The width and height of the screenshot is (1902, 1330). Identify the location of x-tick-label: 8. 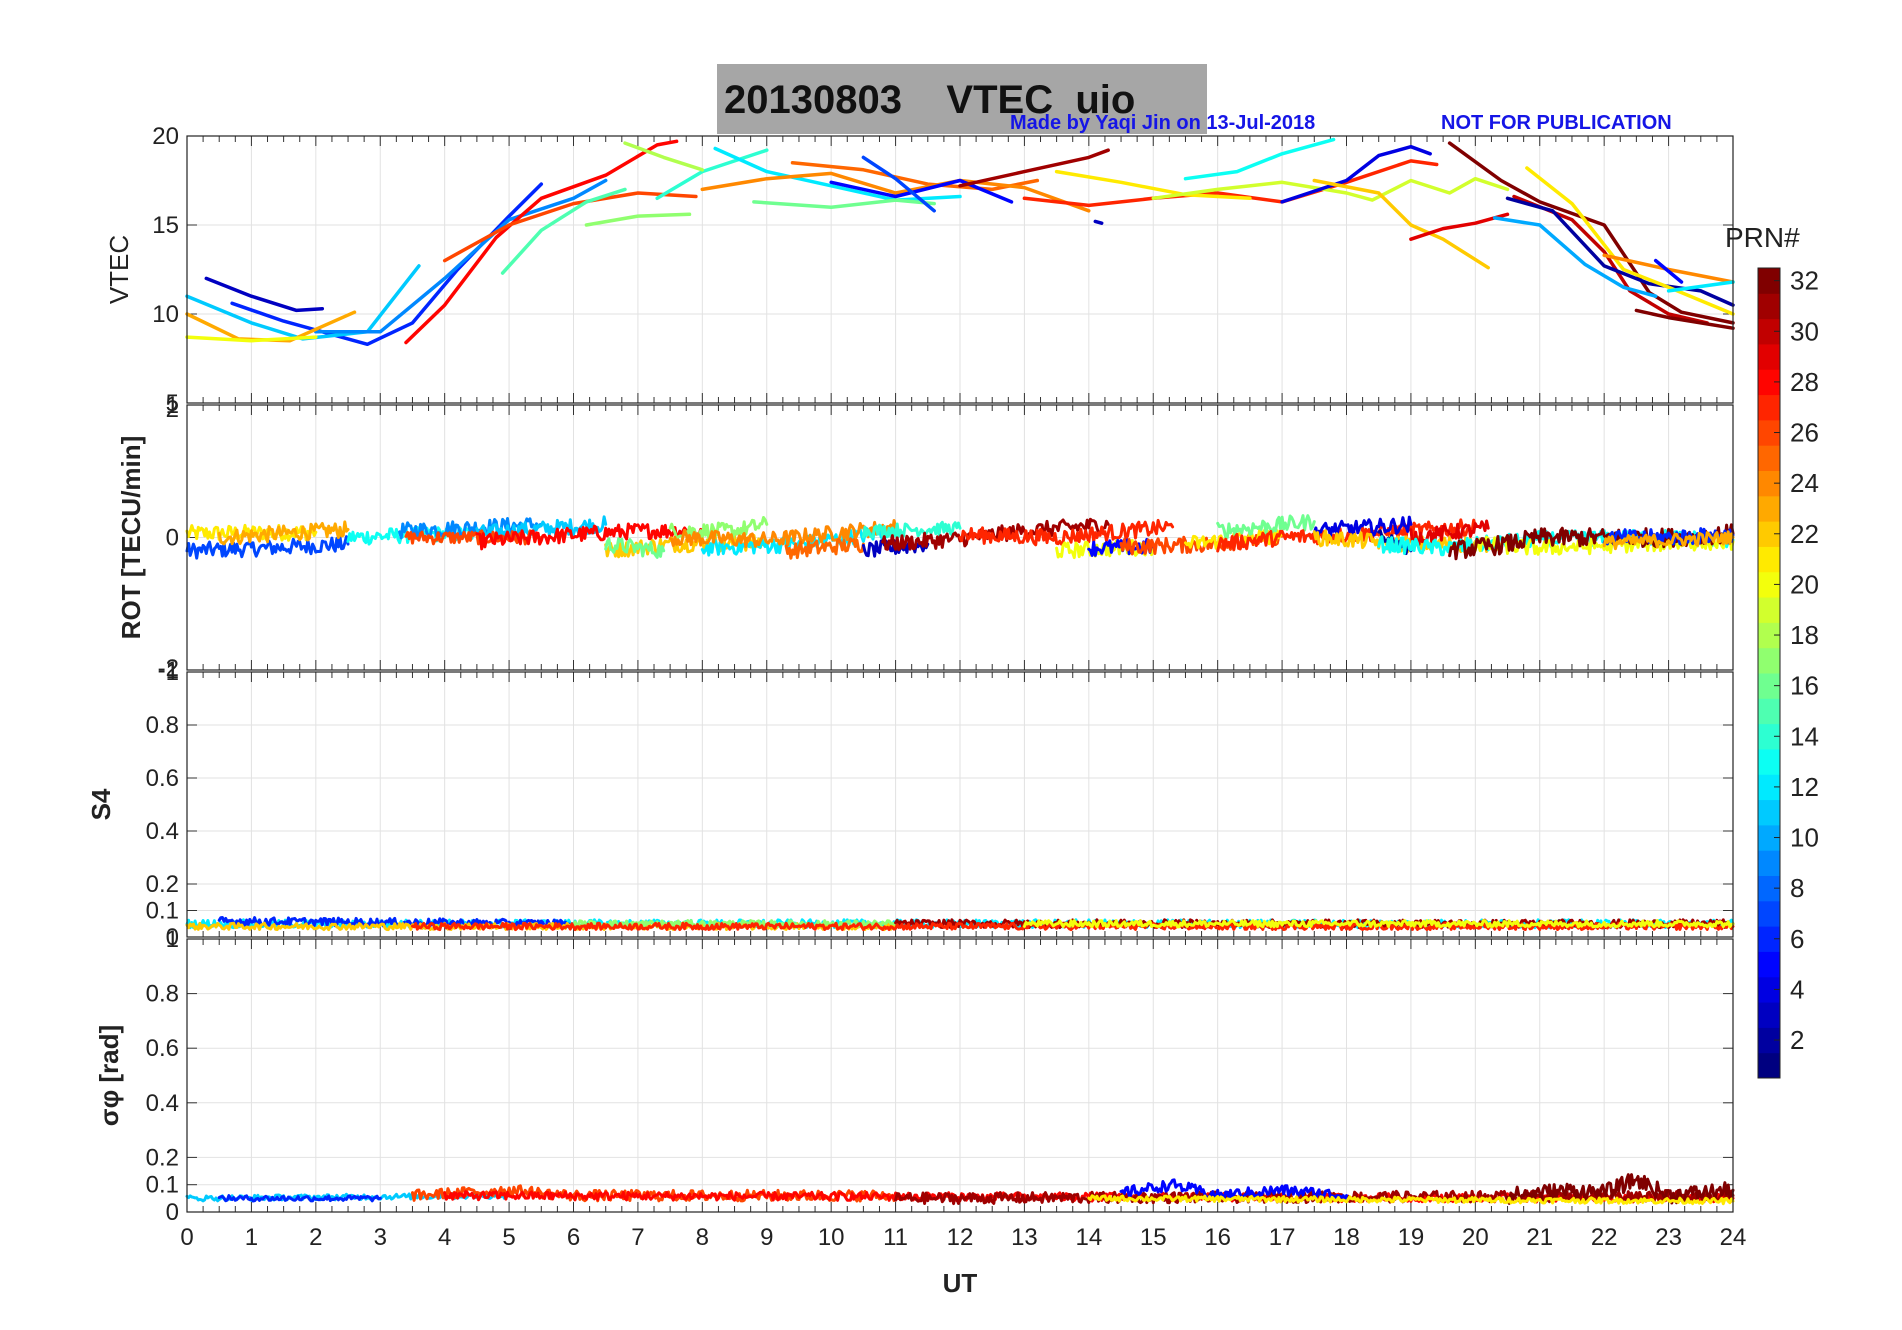
(702, 1237).